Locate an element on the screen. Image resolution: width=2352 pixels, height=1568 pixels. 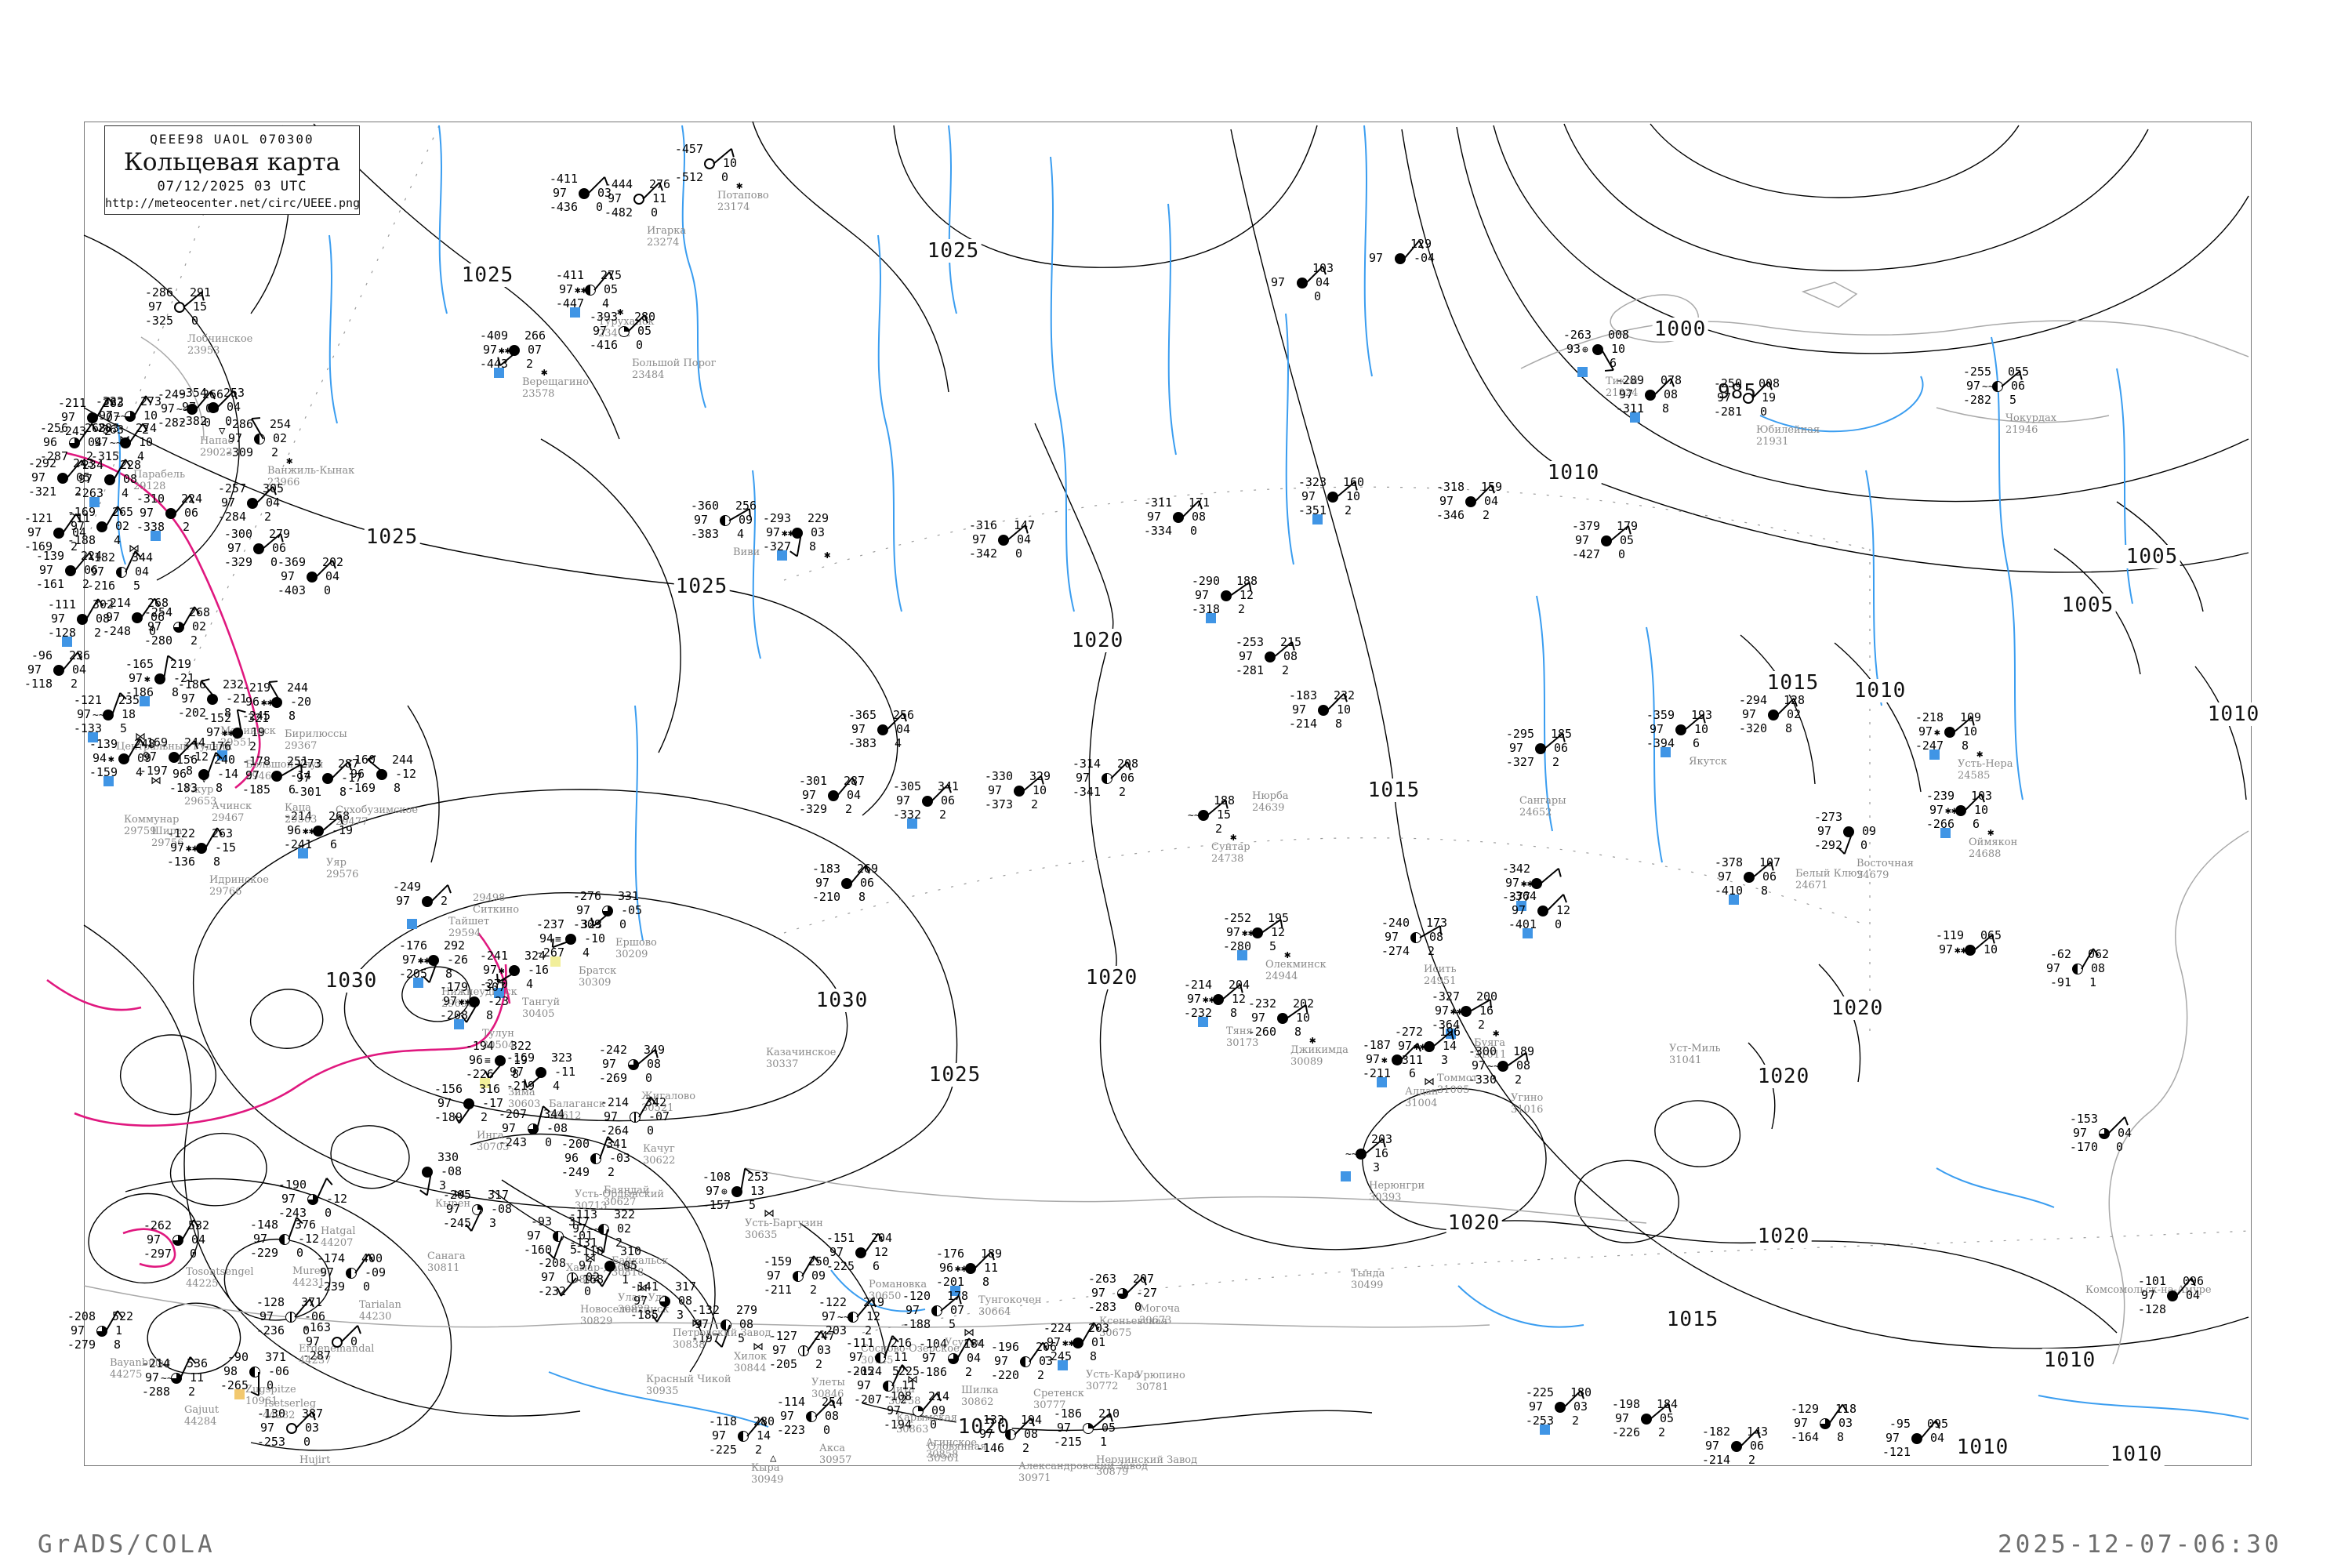
source-url: http://meteocenter.net/circ/UEEE.png is located at coordinates (233, 203).